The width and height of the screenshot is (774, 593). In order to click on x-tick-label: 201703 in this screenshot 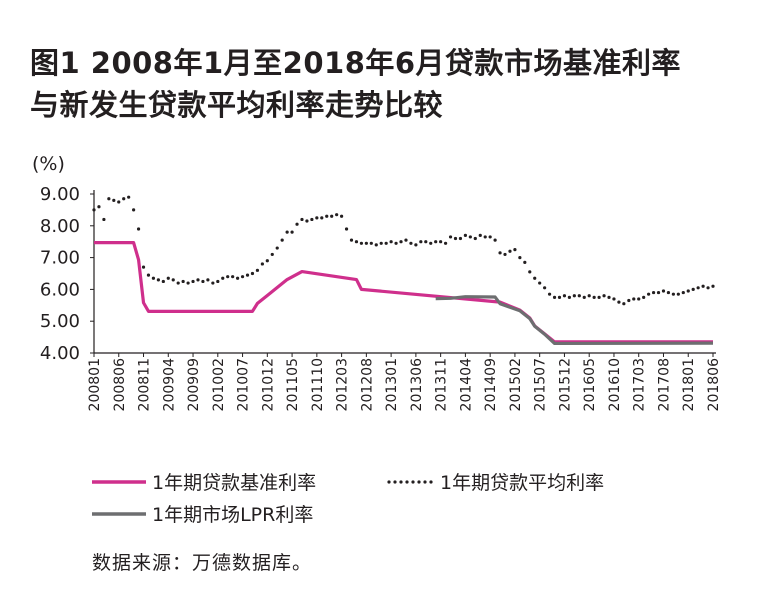, I will do `click(640, 384)`.